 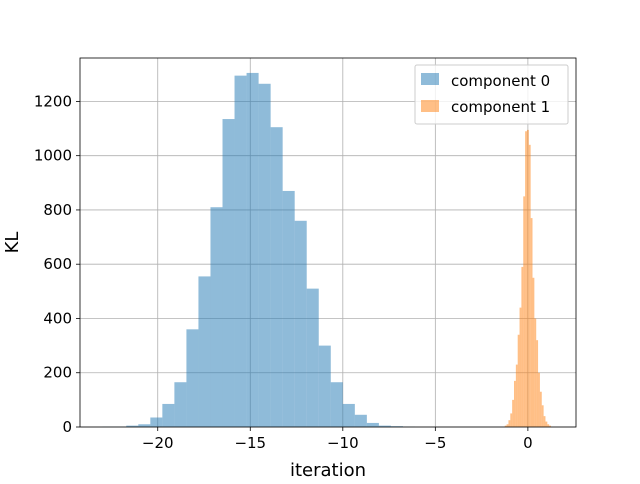 I want to click on y-tick-label: 400, so click(x=57, y=318).